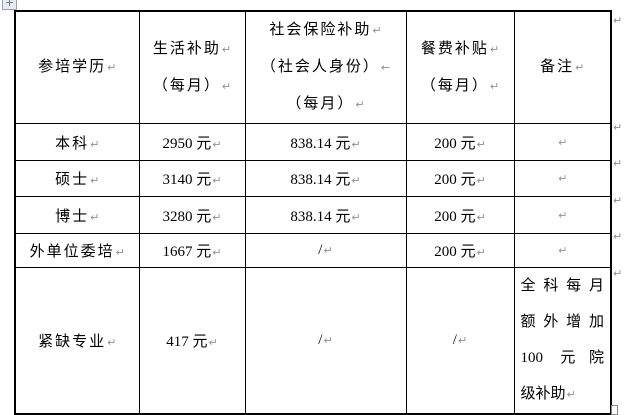 This screenshot has height=415, width=628. I want to click on header-text: 备注, so click(557, 67).